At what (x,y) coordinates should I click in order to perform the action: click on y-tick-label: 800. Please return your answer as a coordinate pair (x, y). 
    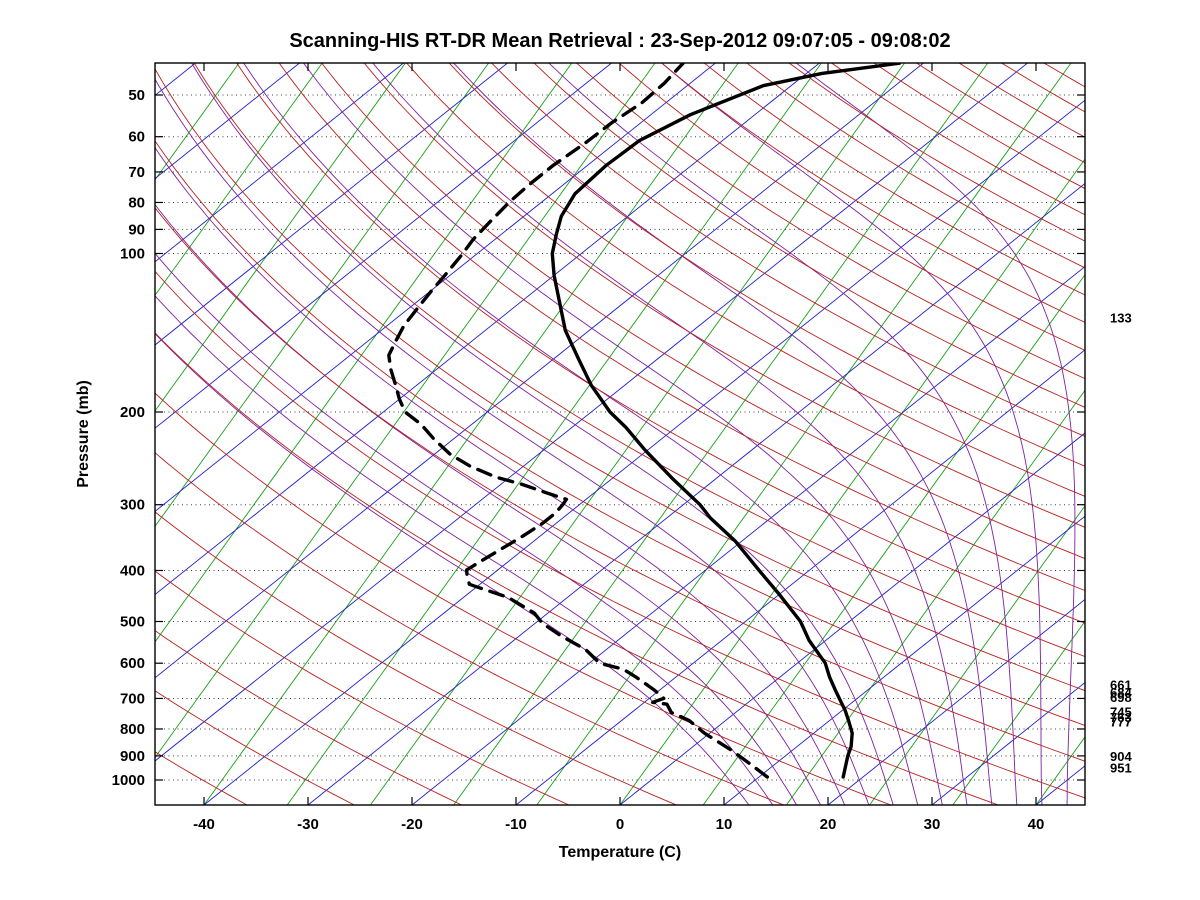
    Looking at the image, I should click on (132, 729).